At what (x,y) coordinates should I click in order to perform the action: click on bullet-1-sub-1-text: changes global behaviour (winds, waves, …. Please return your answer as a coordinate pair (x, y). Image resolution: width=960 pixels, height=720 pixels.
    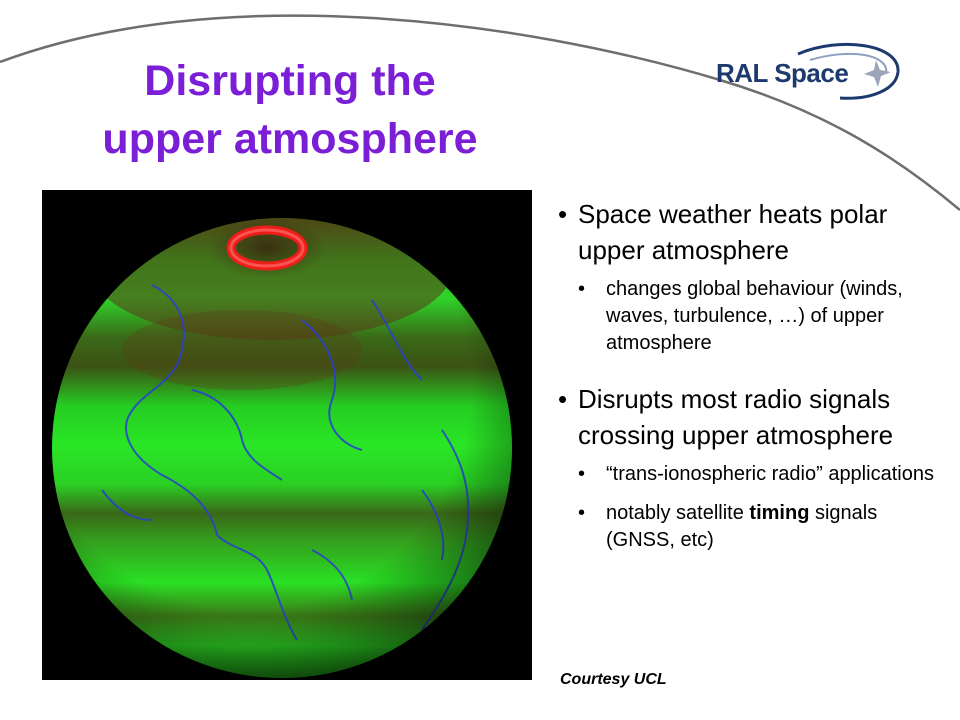
    Looking at the image, I should click on (754, 316).